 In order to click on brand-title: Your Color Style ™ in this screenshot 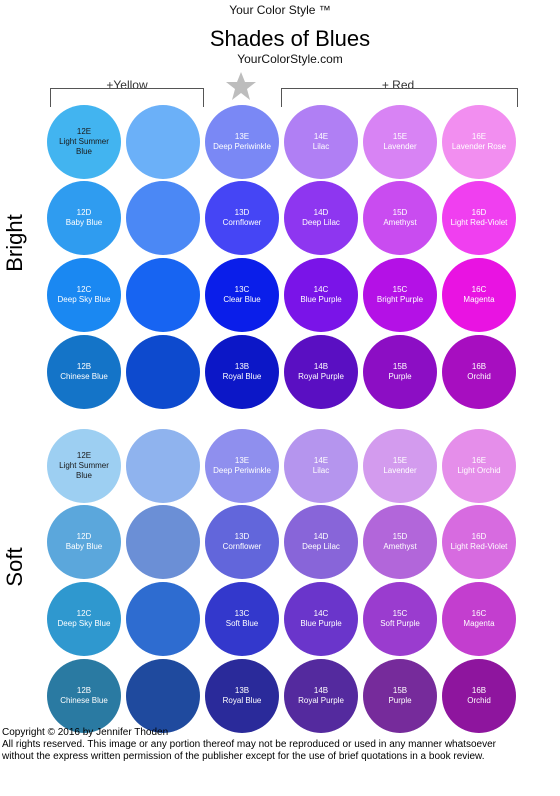, I will do `click(280, 10)`.